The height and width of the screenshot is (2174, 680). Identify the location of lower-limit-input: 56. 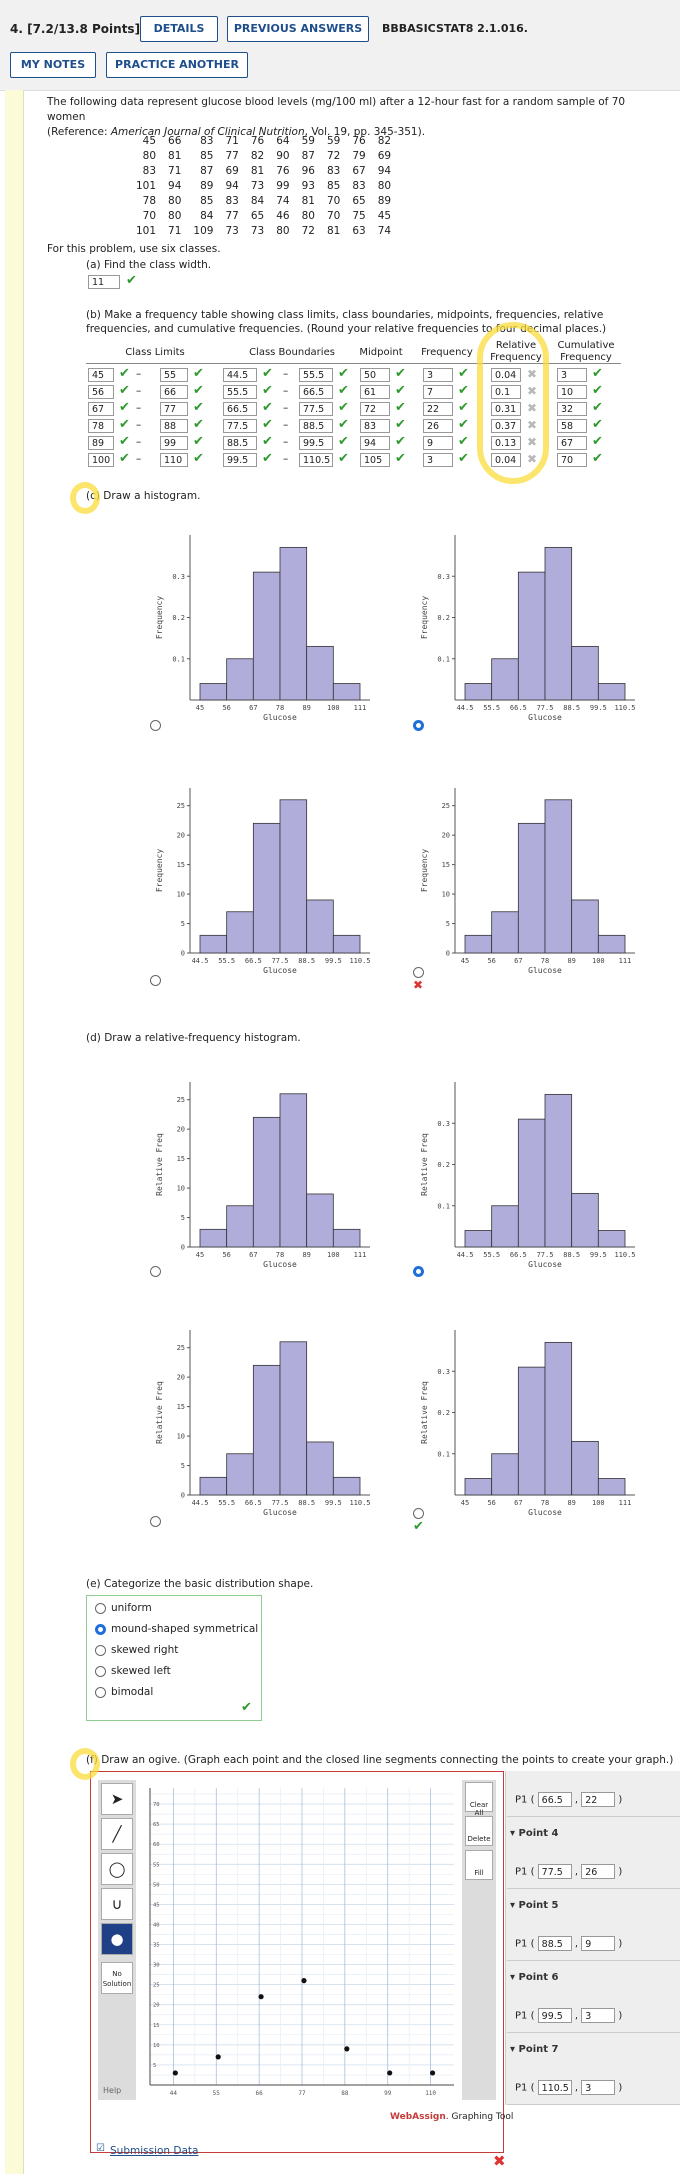
(101, 392).